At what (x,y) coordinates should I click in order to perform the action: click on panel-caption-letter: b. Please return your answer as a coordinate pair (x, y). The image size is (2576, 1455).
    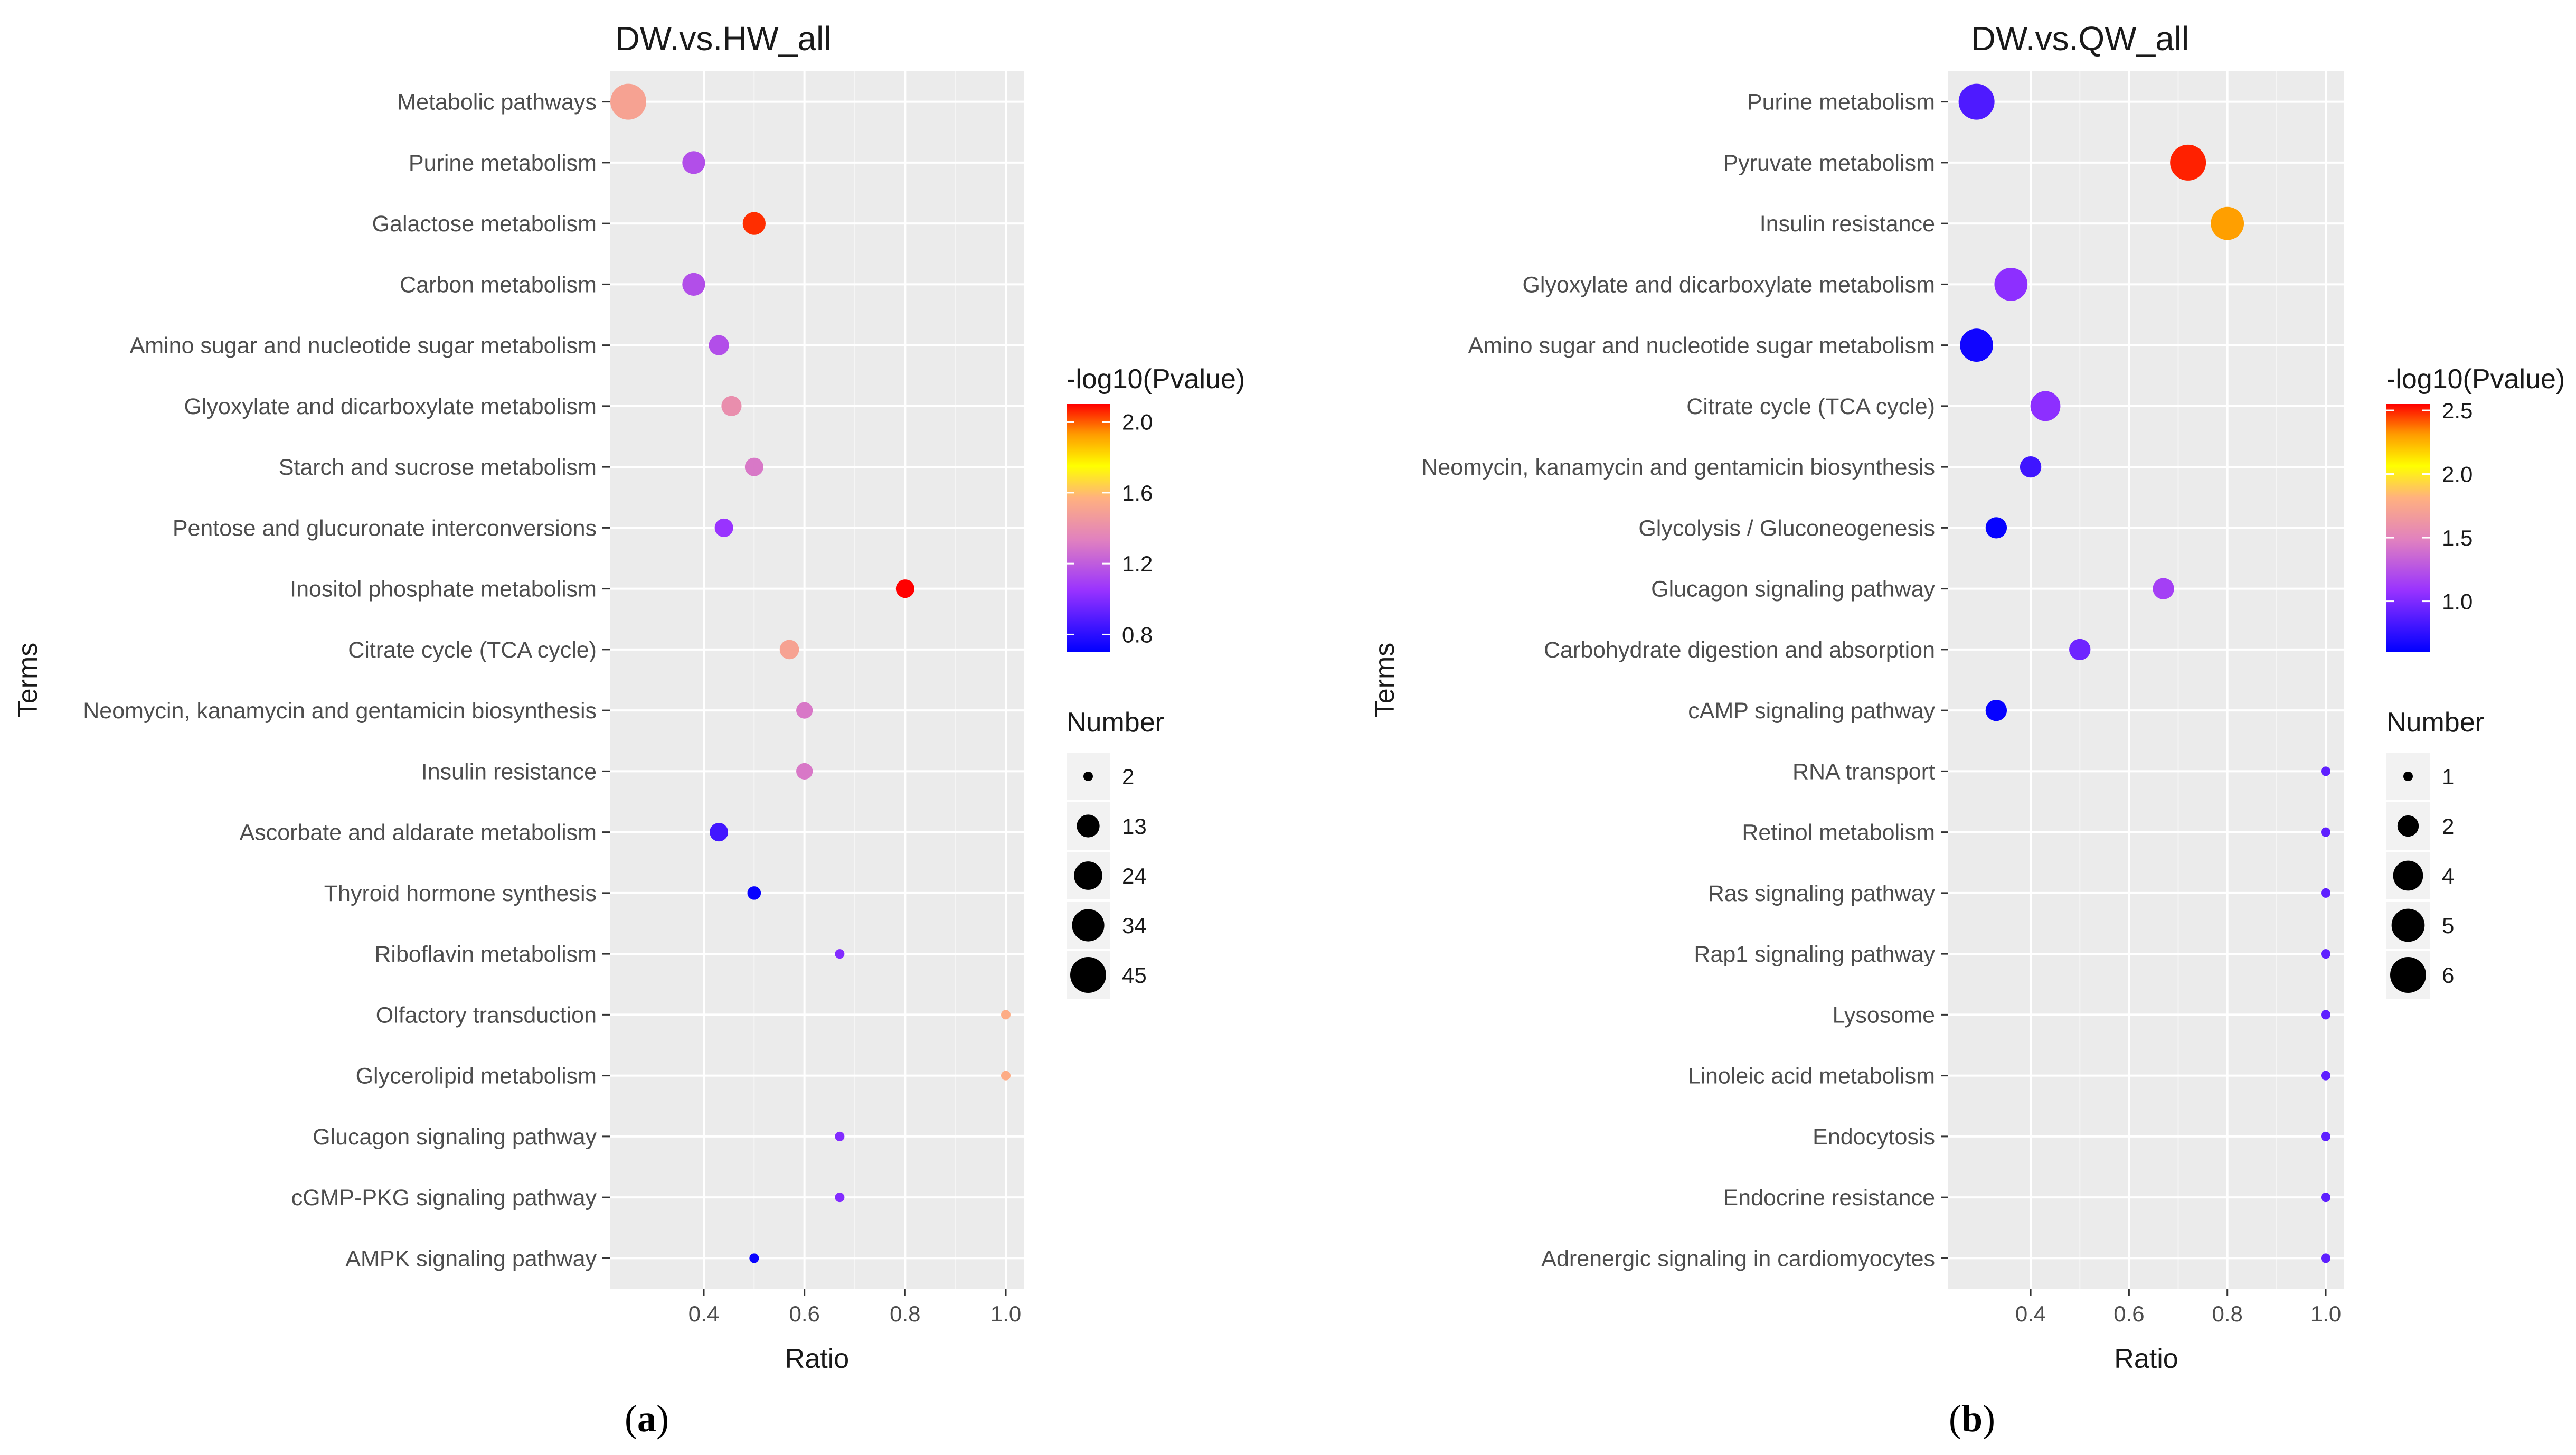
    Looking at the image, I should click on (1972, 1418).